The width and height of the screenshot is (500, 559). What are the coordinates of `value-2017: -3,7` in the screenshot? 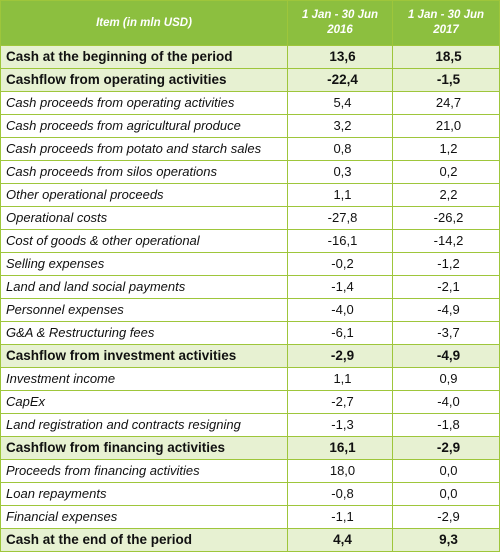 It's located at (446, 333).